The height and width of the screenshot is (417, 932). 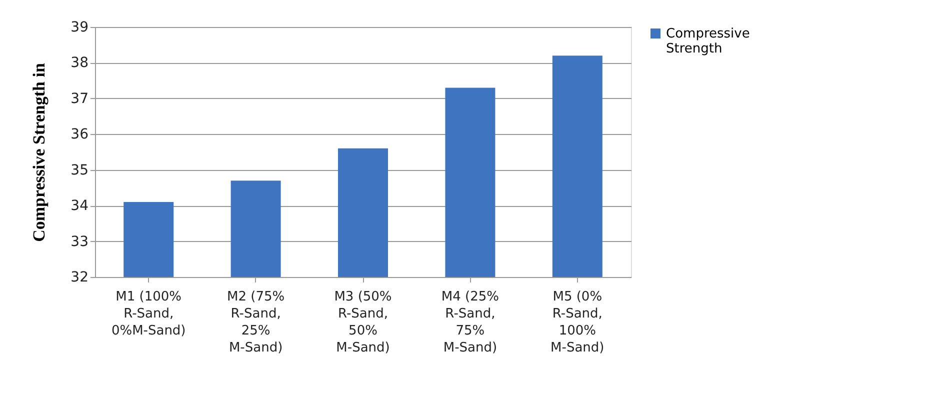 I want to click on x-tick-label: M1 (100% R-Sand, 0%M-Sand), so click(x=148, y=314).